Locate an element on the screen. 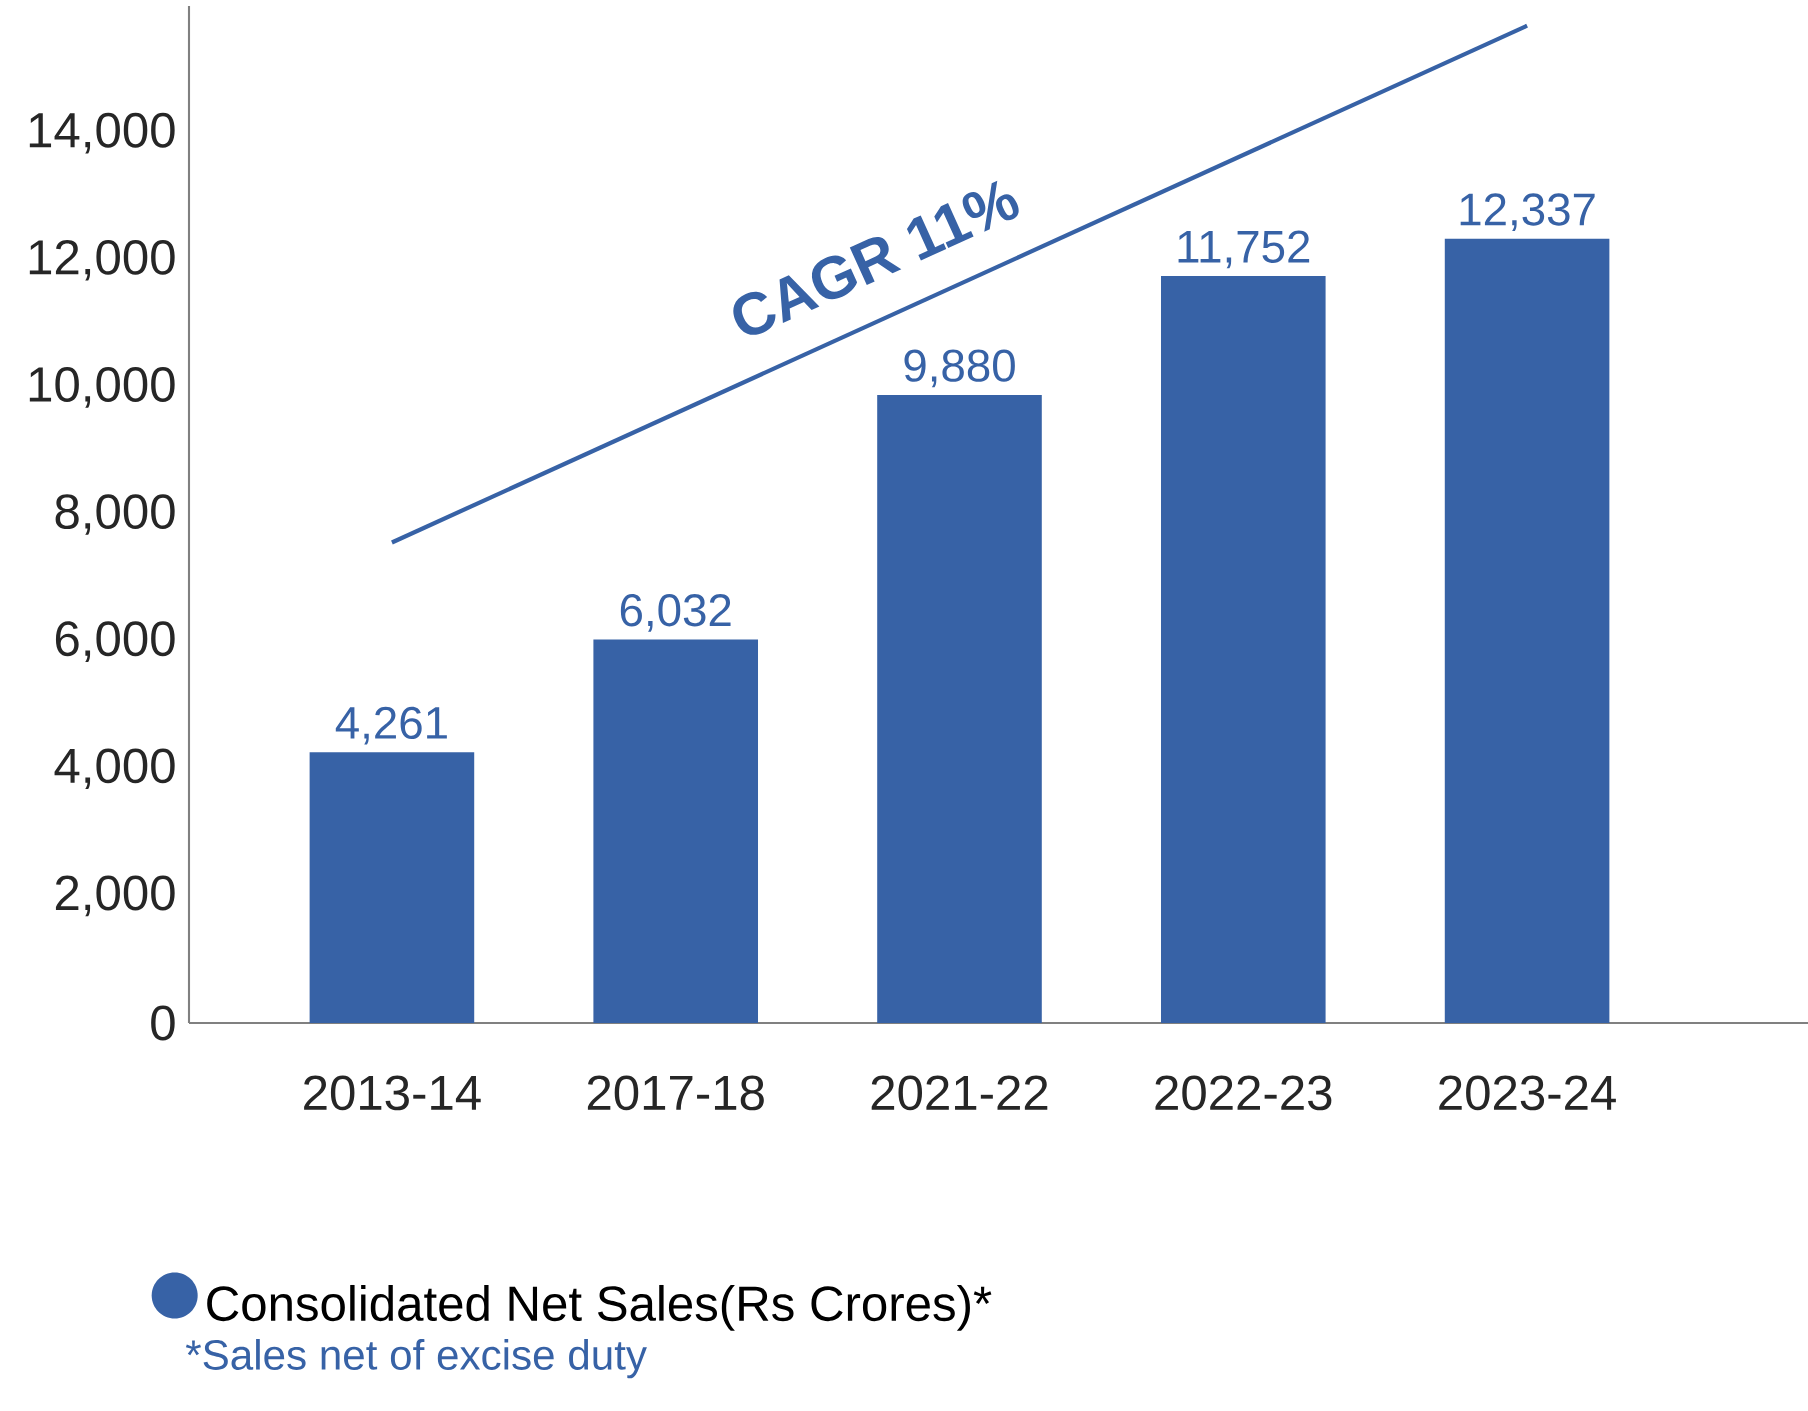 The width and height of the screenshot is (1808, 1411). x-tick-label: 2022-23 is located at coordinates (1243, 1093).